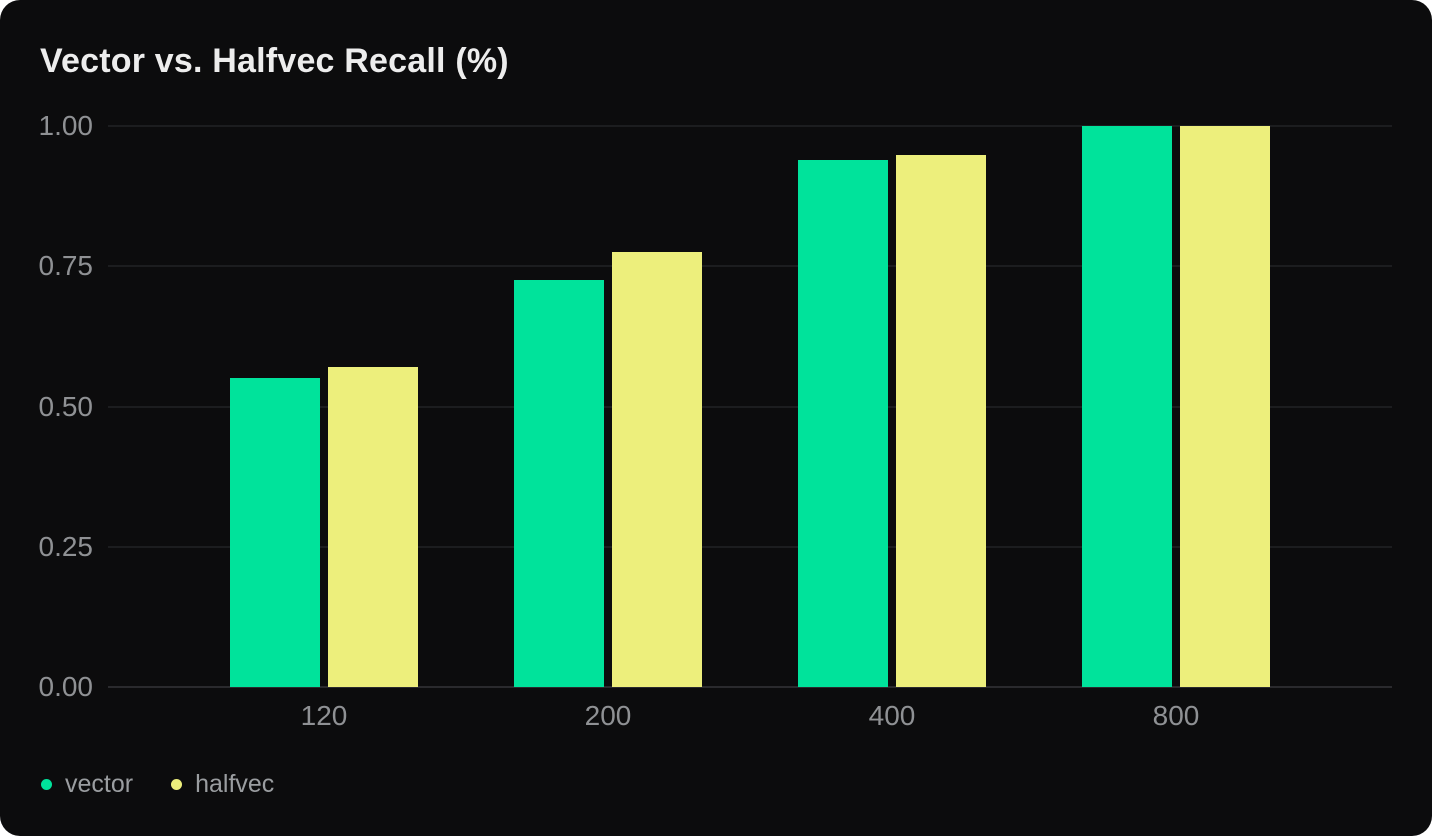 The width and height of the screenshot is (1432, 836). What do you see at coordinates (235, 784) in the screenshot?
I see `legend-label-halfvec: halfvec` at bounding box center [235, 784].